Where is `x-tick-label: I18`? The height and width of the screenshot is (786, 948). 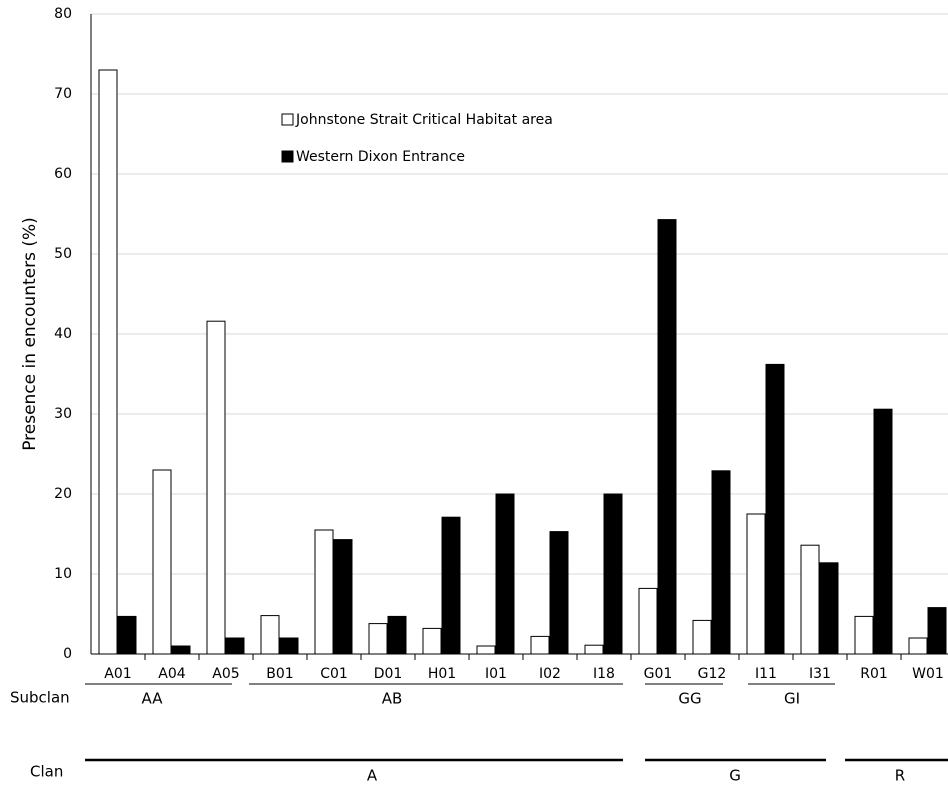 x-tick-label: I18 is located at coordinates (604, 674).